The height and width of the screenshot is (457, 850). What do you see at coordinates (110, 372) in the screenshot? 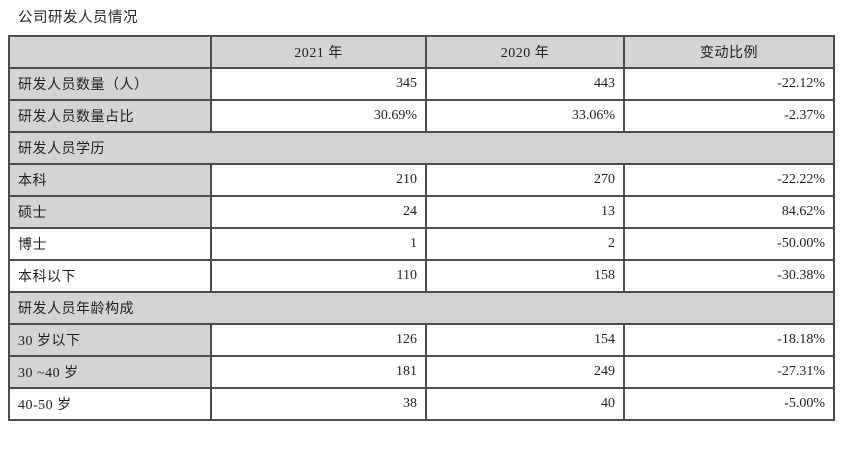
I see `row-label: 30 ~40 岁` at bounding box center [110, 372].